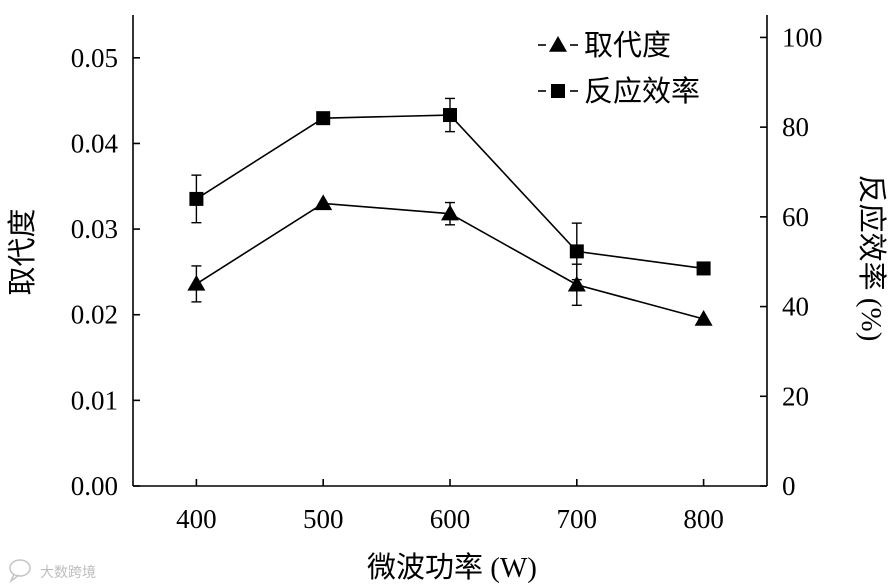  What do you see at coordinates (94, 400) in the screenshot?
I see `y-left-tick-label: 0.01` at bounding box center [94, 400].